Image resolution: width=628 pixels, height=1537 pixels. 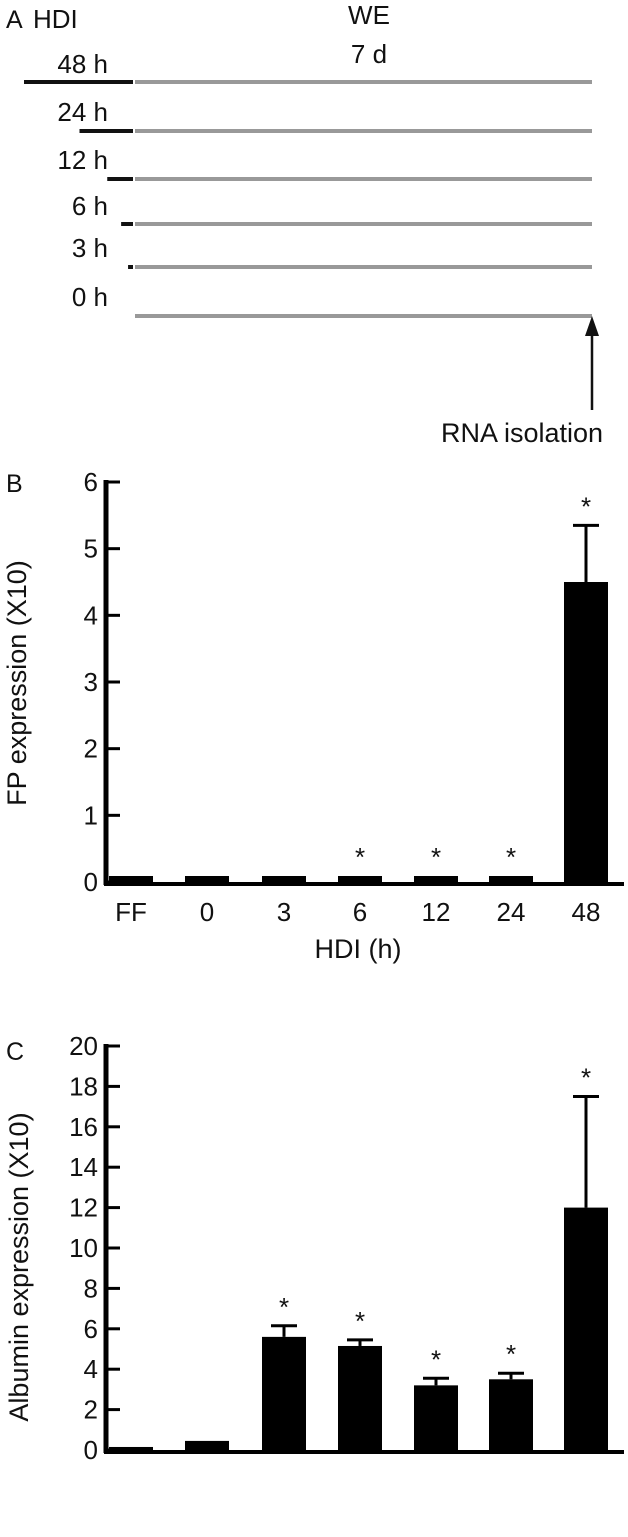 I want to click on x-tick-label-6: 6, so click(x=360, y=912).